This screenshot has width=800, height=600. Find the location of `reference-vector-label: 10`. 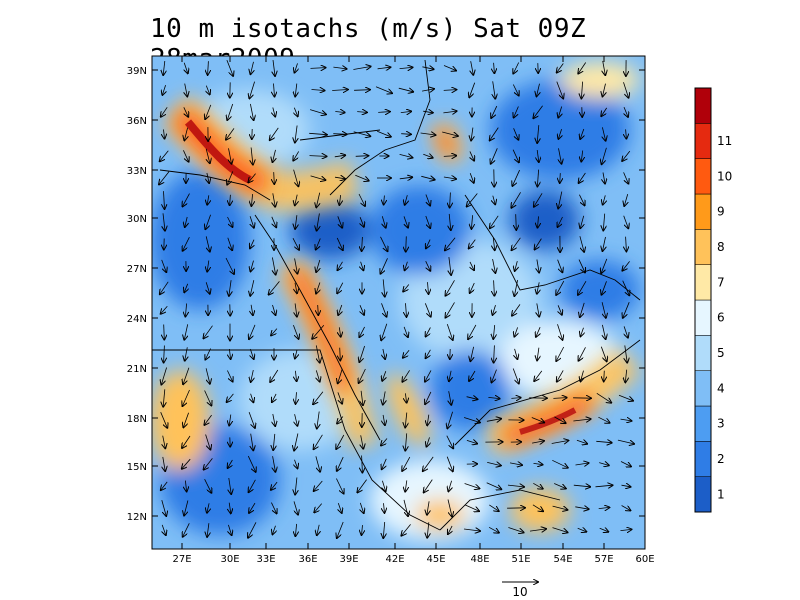

reference-vector-label: 10 is located at coordinates (519, 592).